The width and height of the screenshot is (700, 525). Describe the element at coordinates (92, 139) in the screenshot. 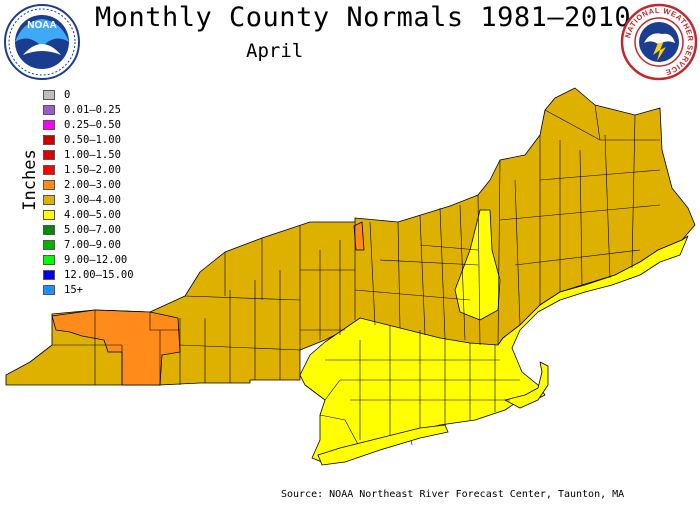

I see `legend-label: 0.50–1.00` at that location.